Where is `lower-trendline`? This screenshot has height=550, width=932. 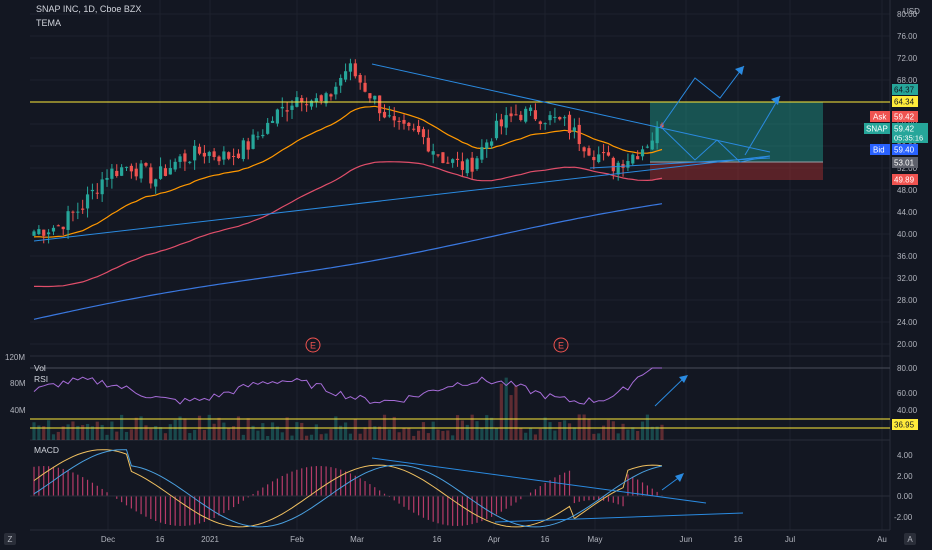
lower-trendline is located at coordinates (402, 198).